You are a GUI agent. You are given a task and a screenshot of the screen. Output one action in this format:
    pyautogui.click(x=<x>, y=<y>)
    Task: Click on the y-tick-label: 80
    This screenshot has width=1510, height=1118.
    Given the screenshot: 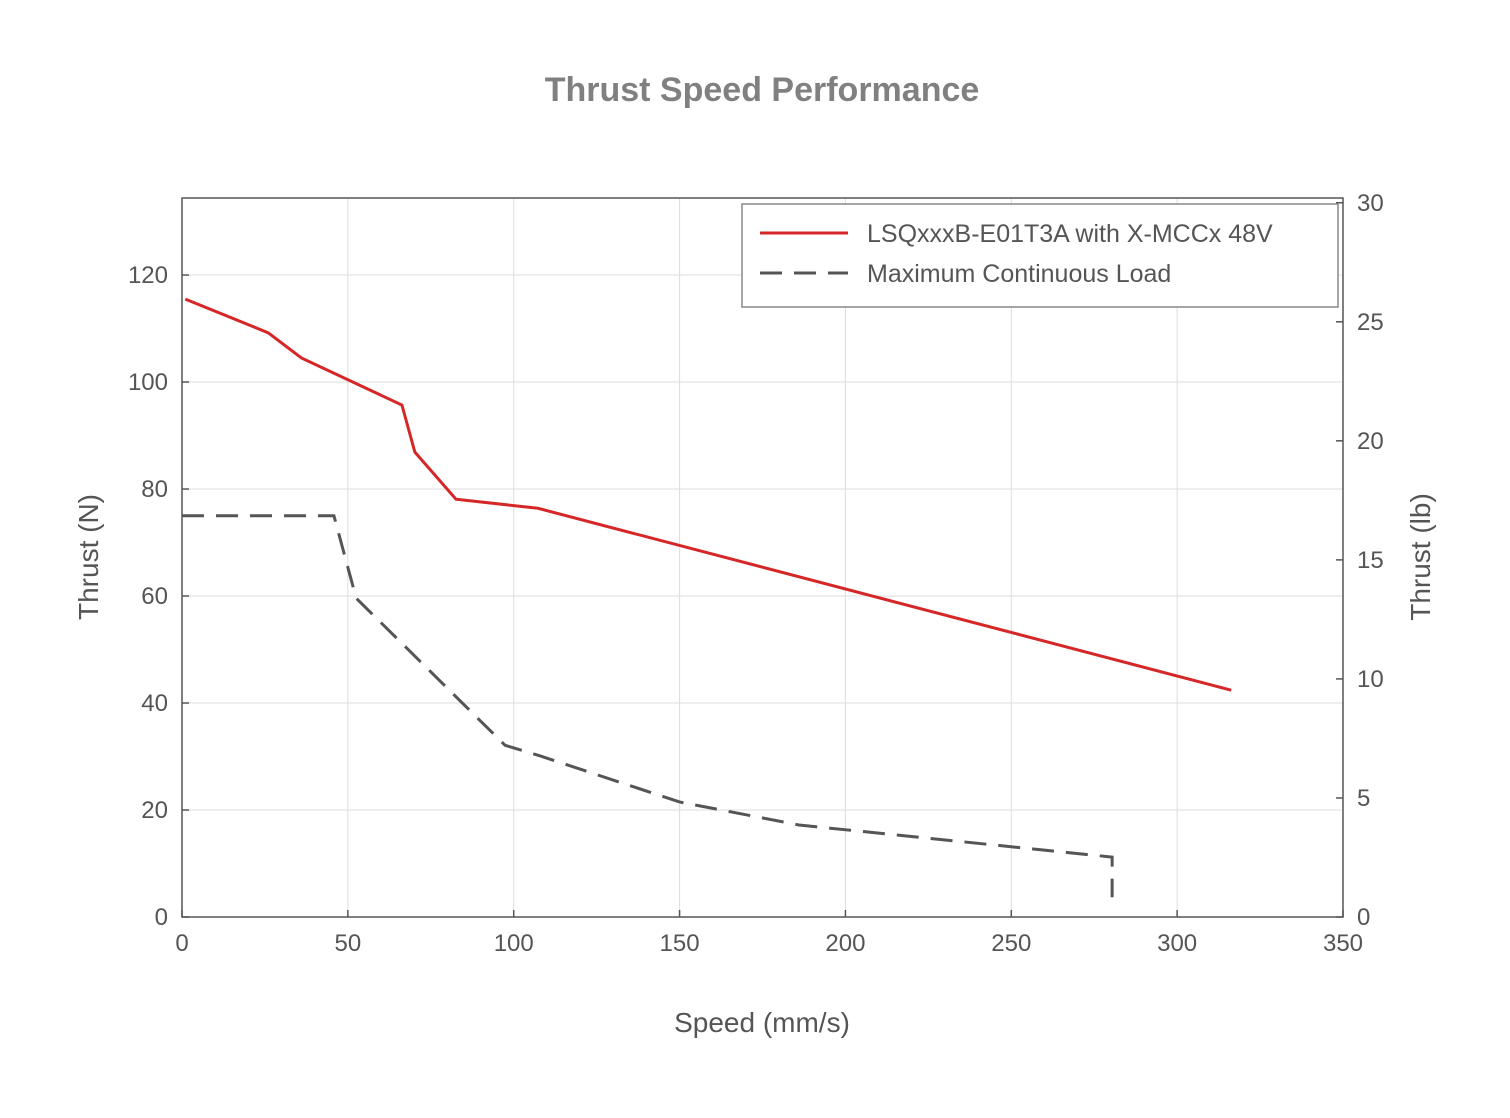 What is the action you would take?
    pyautogui.click(x=154, y=489)
    